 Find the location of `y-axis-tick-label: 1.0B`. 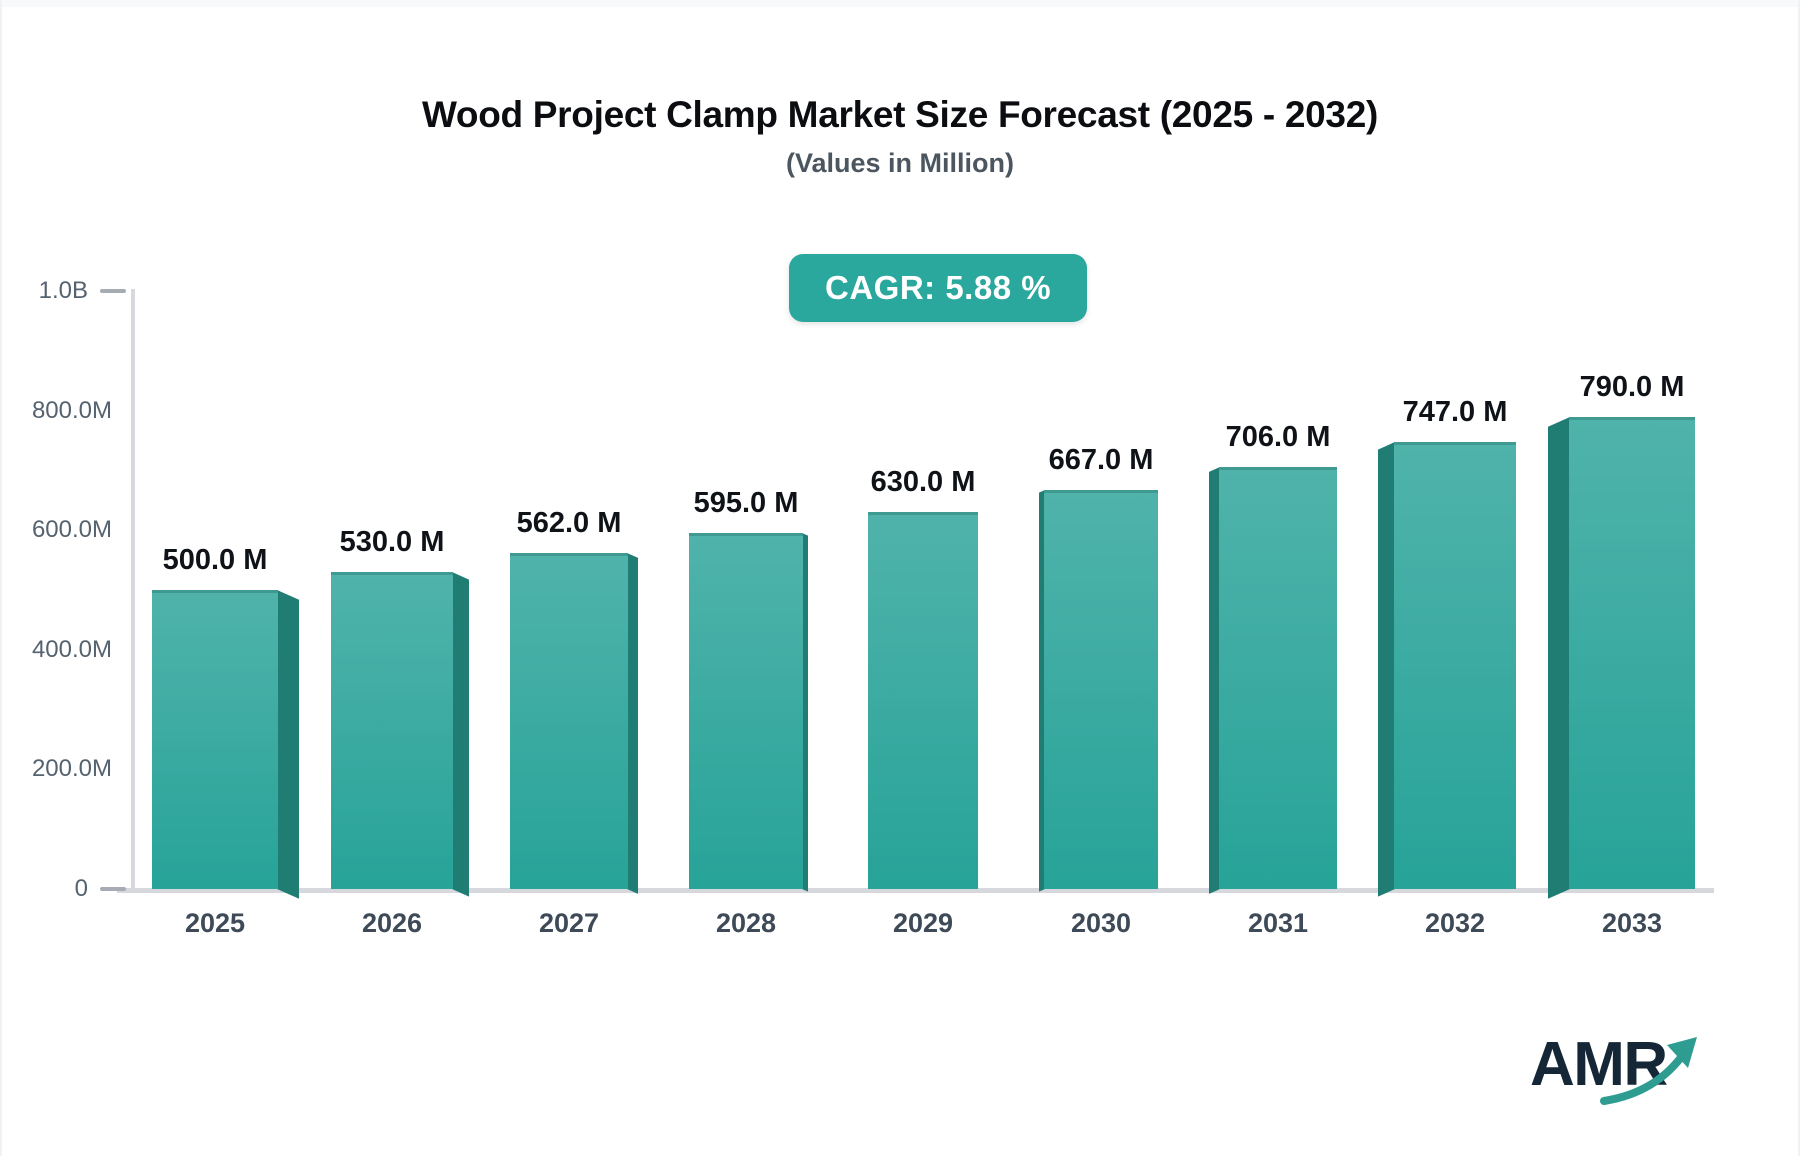

y-axis-tick-label: 1.0B is located at coordinates (63, 290).